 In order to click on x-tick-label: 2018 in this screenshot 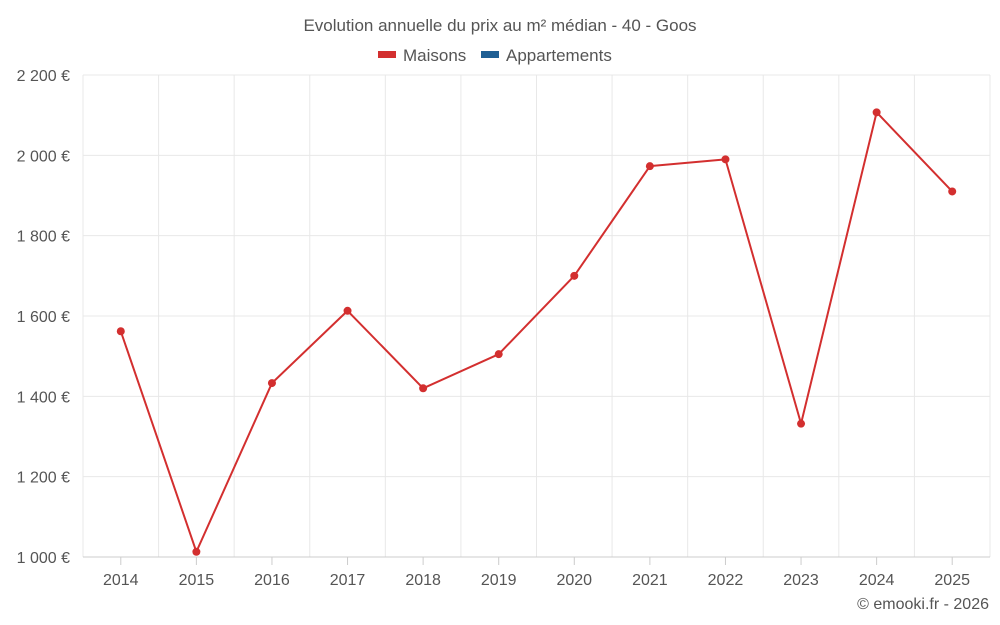, I will do `click(423, 580)`.